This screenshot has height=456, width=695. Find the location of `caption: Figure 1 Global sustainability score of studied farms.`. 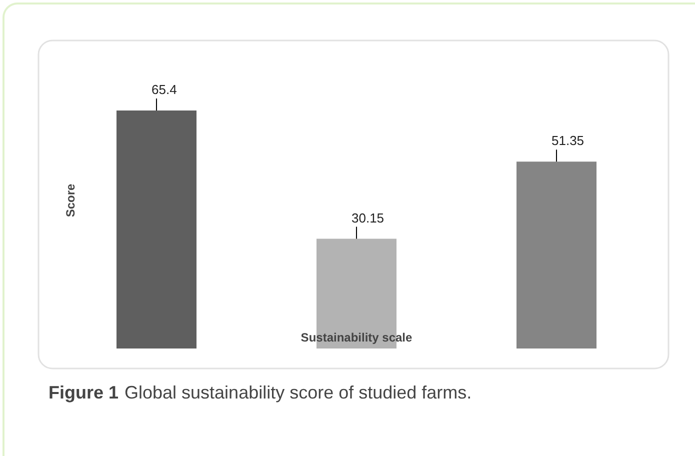

caption: Figure 1 Global sustainability score of studied farms. is located at coordinates (260, 392).